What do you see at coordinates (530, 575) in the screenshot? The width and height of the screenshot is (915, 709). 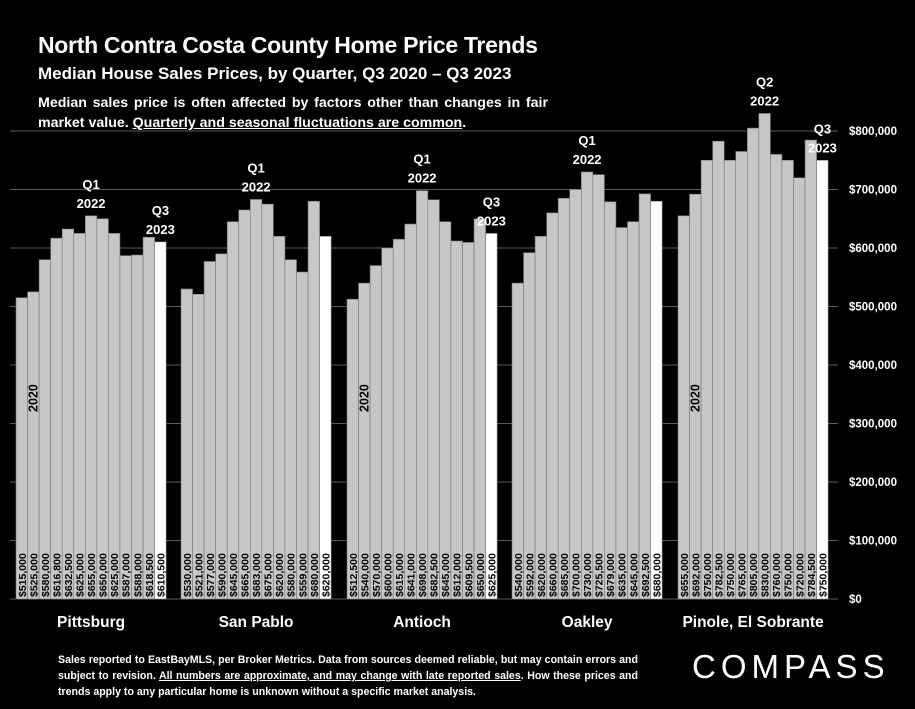 I see `bar-value-label: $592,000` at bounding box center [530, 575].